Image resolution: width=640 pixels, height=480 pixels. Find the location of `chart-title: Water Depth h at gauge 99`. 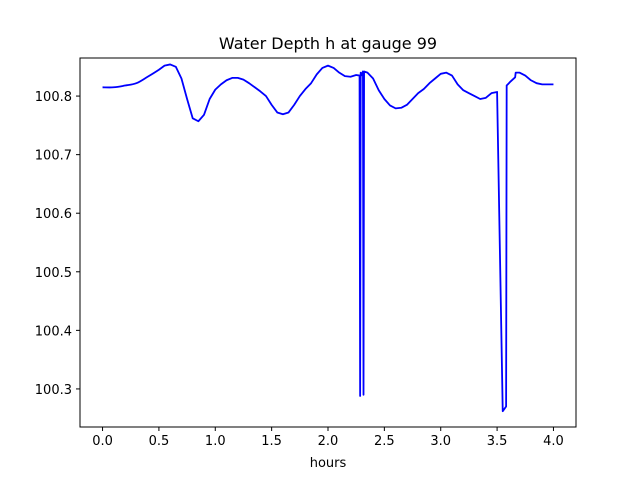

chart-title: Water Depth h at gauge 99 is located at coordinates (328, 43).